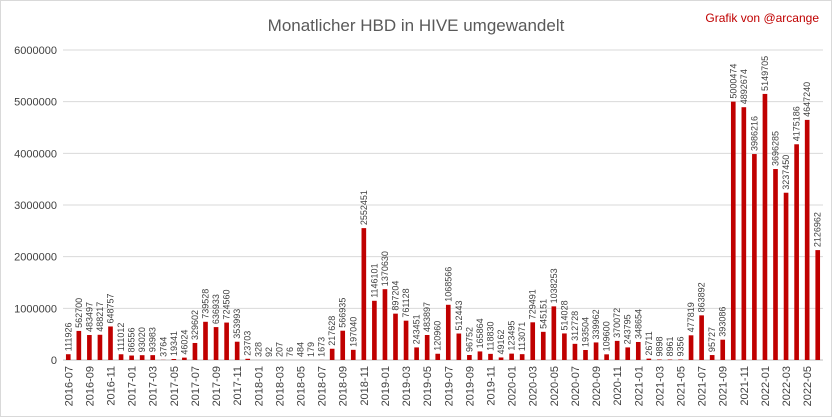 The image size is (832, 417). I want to click on x-tick-label: 2017-11, so click(238, 386).